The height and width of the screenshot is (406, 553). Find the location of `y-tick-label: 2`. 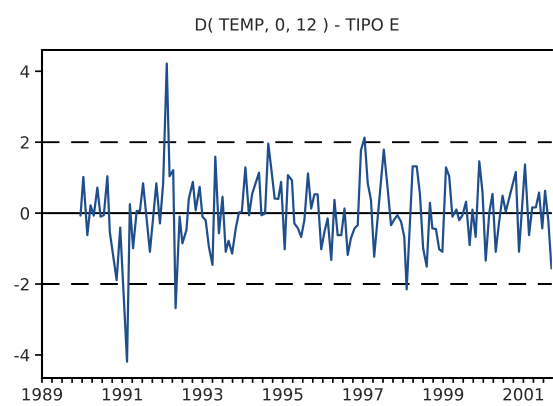

y-tick-label: 2 is located at coordinates (24, 142).